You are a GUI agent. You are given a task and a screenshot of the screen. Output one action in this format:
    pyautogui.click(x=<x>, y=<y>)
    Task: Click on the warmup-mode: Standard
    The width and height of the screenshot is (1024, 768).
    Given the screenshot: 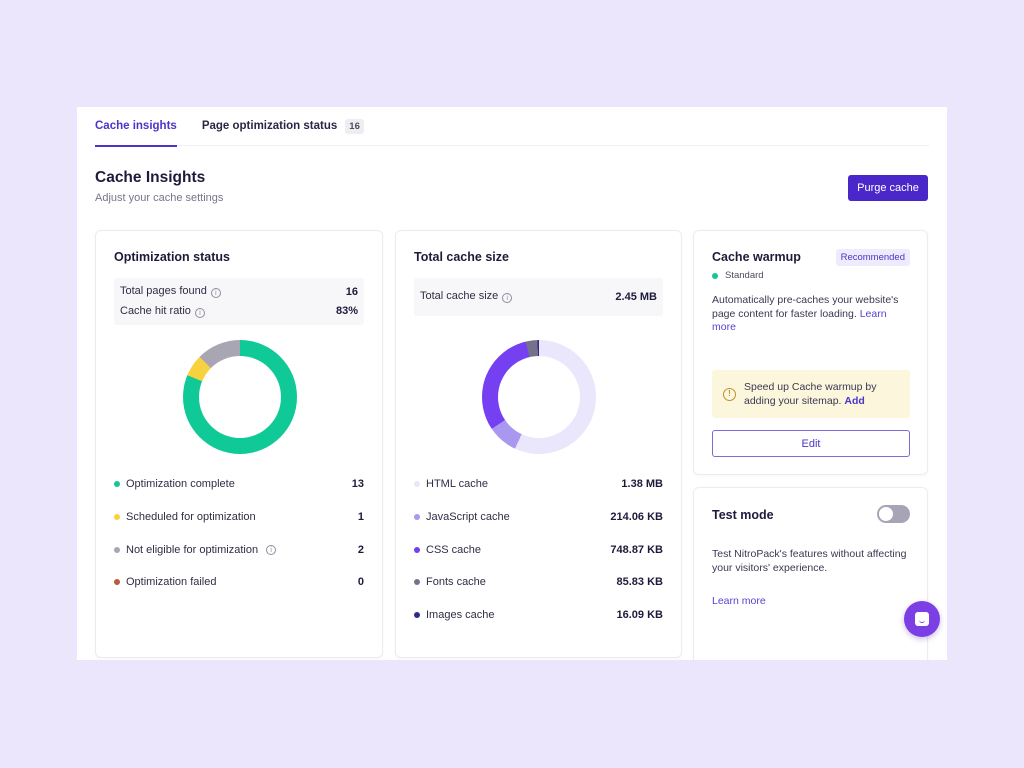 What is the action you would take?
    pyautogui.click(x=738, y=275)
    